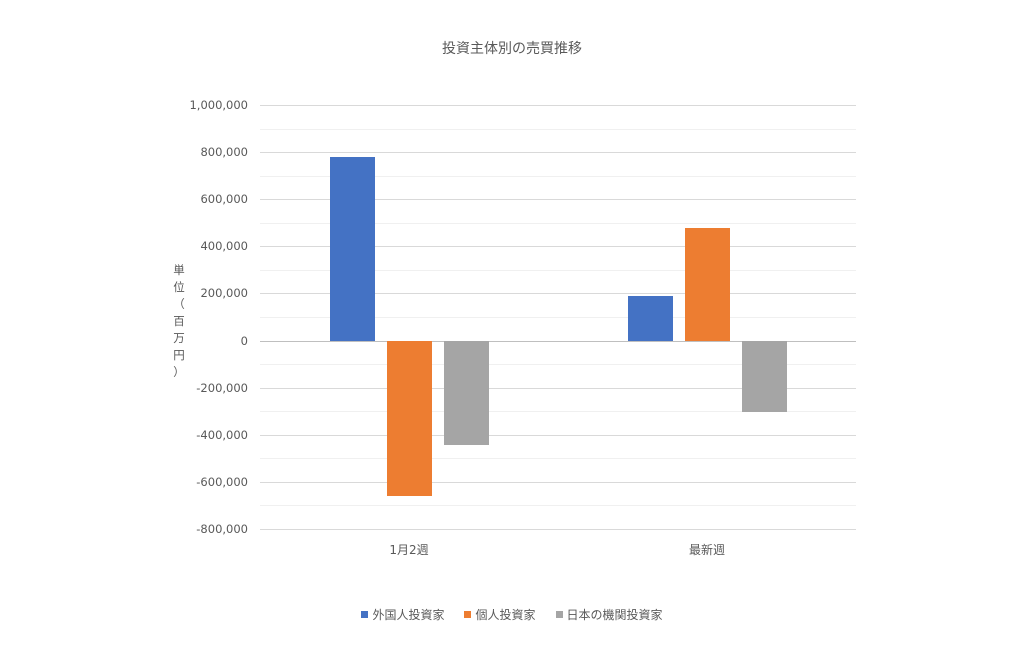  Describe the element at coordinates (179, 372) in the screenshot. I see `y-label-char: ）` at that location.